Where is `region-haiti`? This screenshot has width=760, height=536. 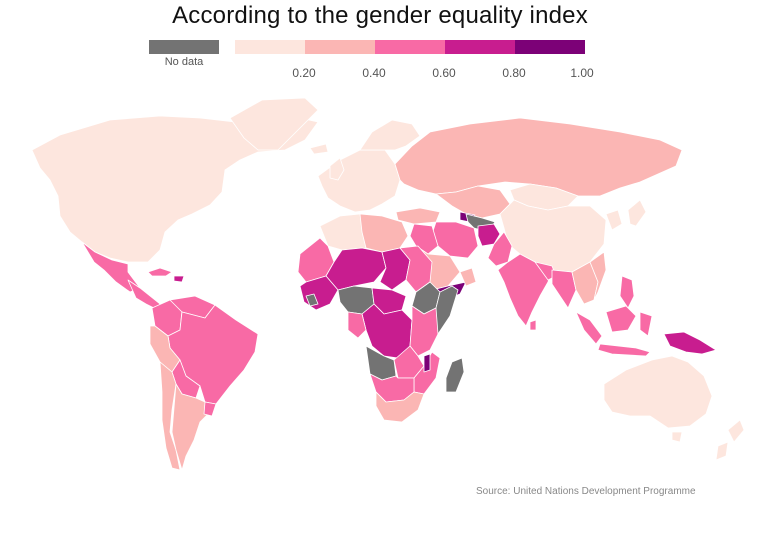 region-haiti is located at coordinates (179, 279).